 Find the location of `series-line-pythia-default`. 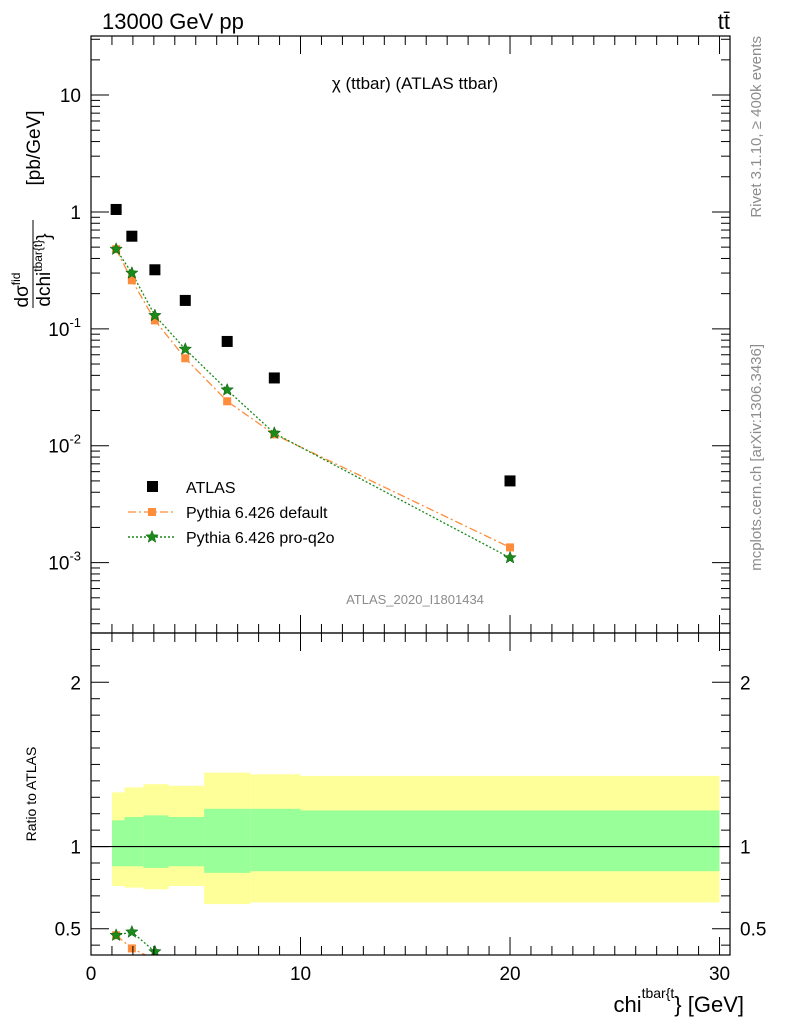

series-line-pythia-default is located at coordinates (313, 398).